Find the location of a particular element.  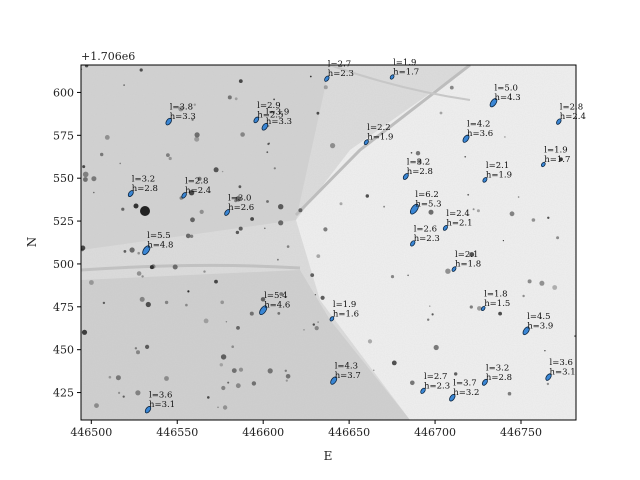

crown-annotation: l=4.3 h=3.7 is located at coordinates (348, 372).